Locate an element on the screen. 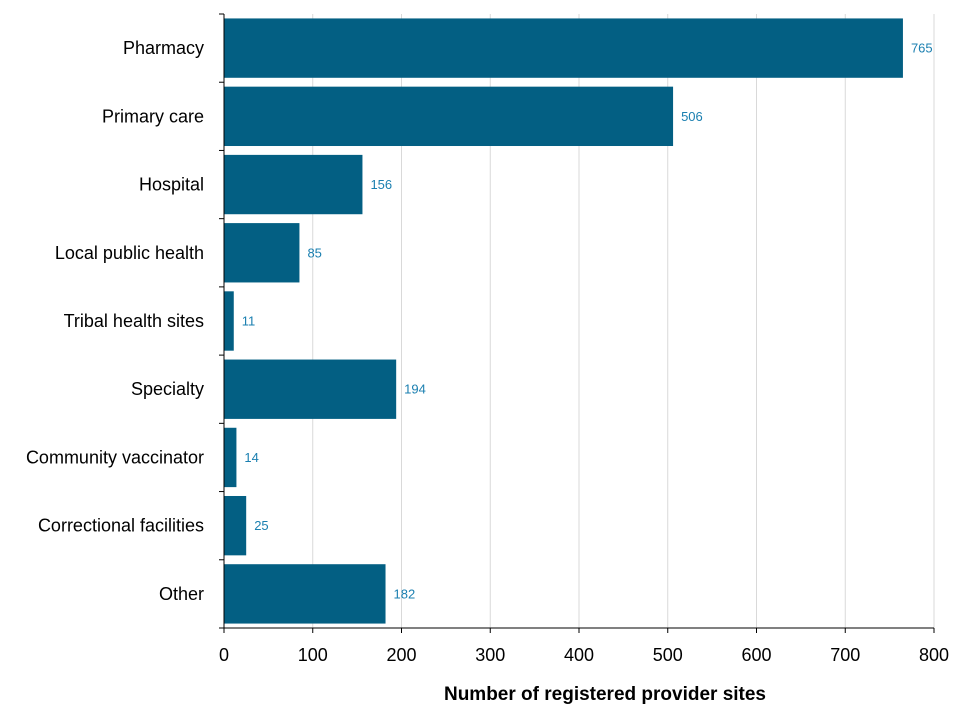  data-label: 765 is located at coordinates (922, 48).